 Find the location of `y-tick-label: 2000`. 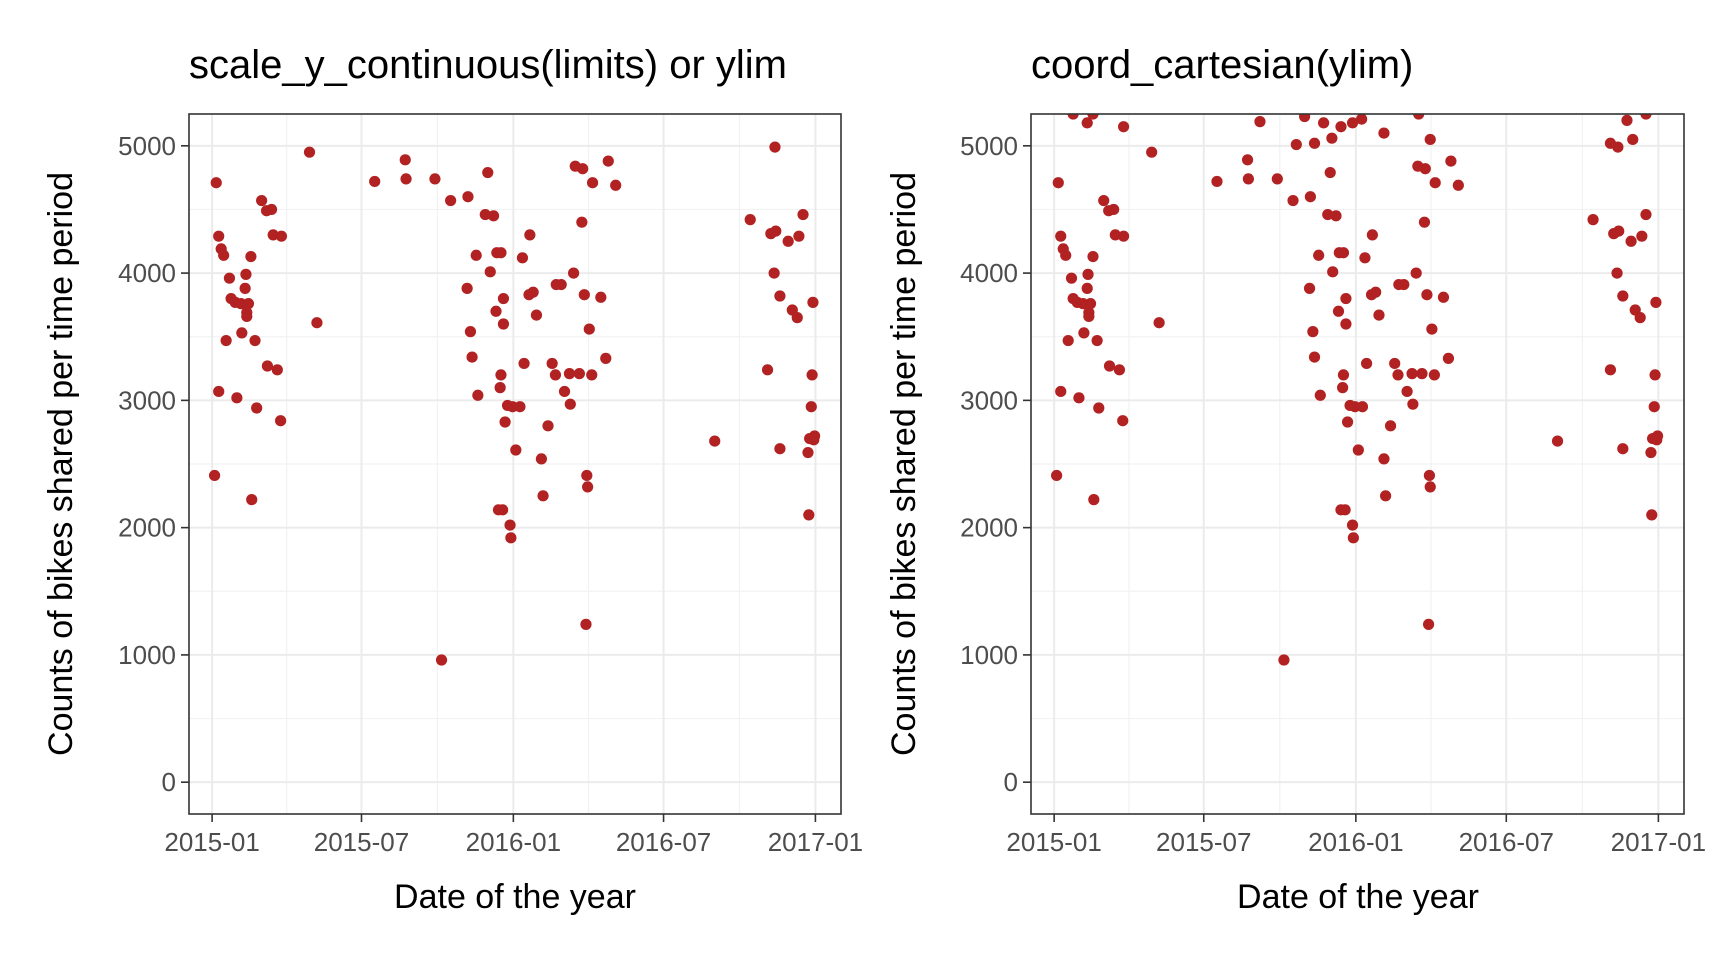

y-tick-label: 2000 is located at coordinates (147, 528).